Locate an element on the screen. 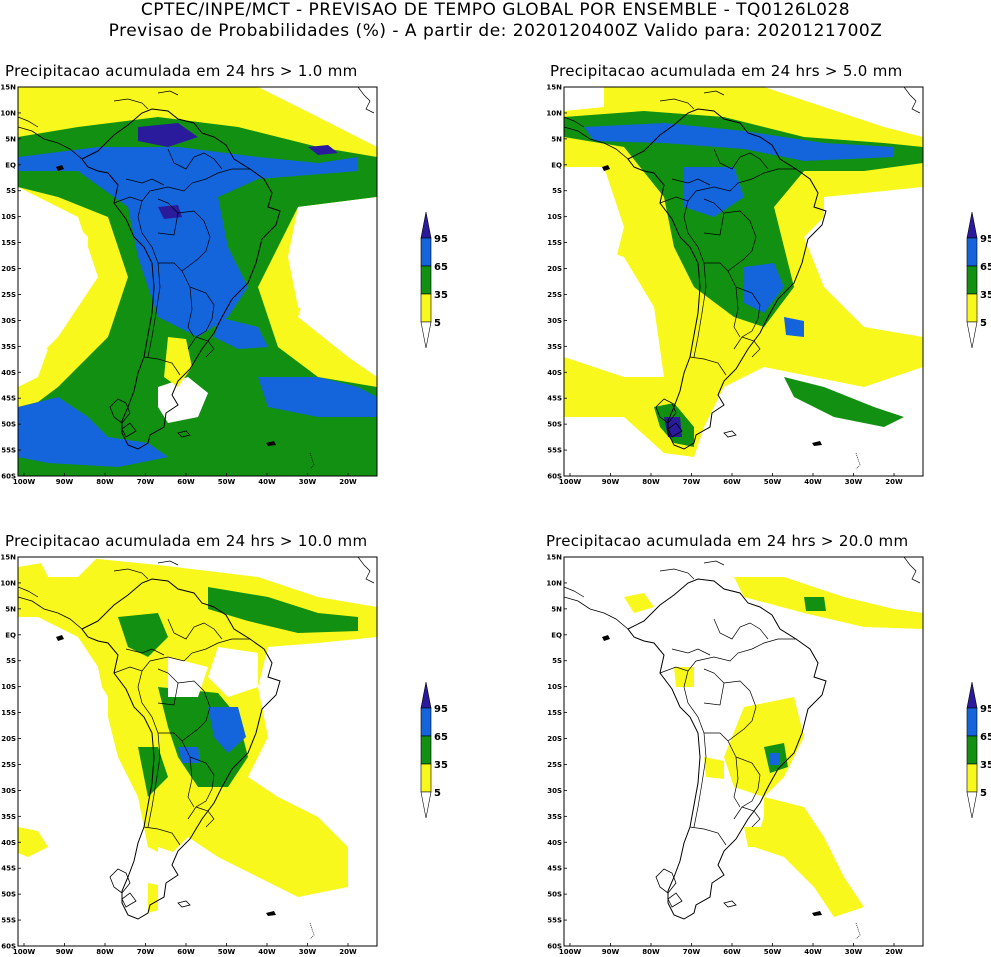 Image resolution: width=991 pixels, height=957 pixels. panel-1-map is located at coordinates (197, 281).